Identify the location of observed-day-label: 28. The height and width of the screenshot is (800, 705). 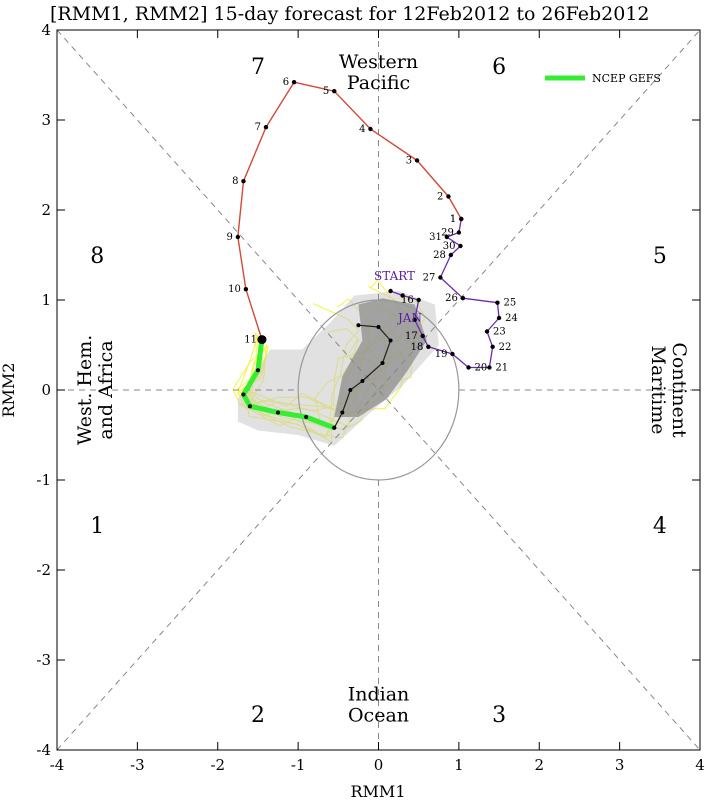
(439, 255).